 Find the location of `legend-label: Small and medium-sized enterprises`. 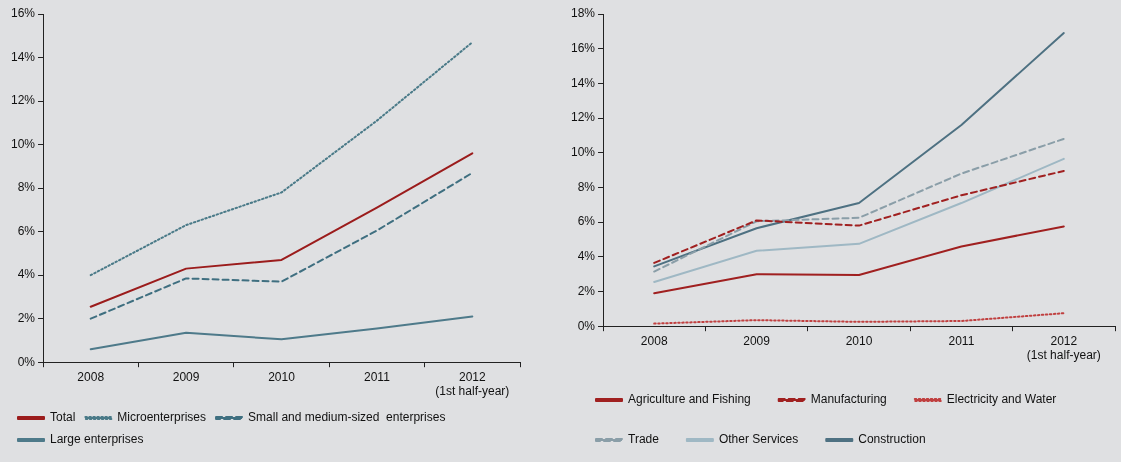

legend-label: Small and medium-sized enterprises is located at coordinates (347, 417).